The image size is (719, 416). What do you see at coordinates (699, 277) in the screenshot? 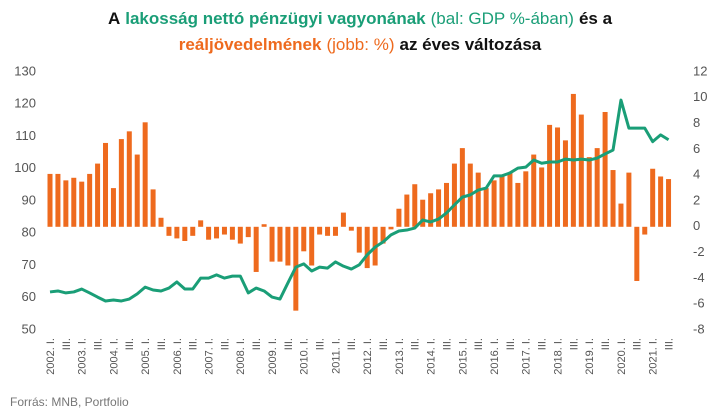
I see `y2-tick-label: -4` at bounding box center [699, 277].